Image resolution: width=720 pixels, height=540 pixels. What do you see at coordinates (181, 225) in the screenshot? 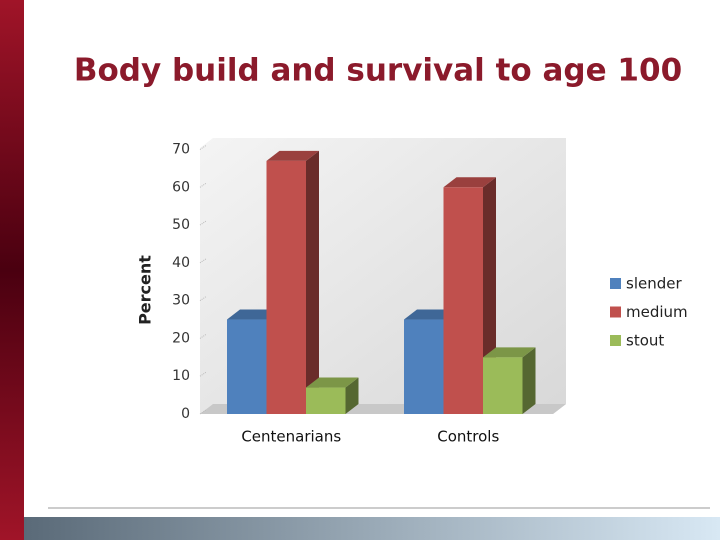
I see `y-tick-label: 50` at bounding box center [181, 225].